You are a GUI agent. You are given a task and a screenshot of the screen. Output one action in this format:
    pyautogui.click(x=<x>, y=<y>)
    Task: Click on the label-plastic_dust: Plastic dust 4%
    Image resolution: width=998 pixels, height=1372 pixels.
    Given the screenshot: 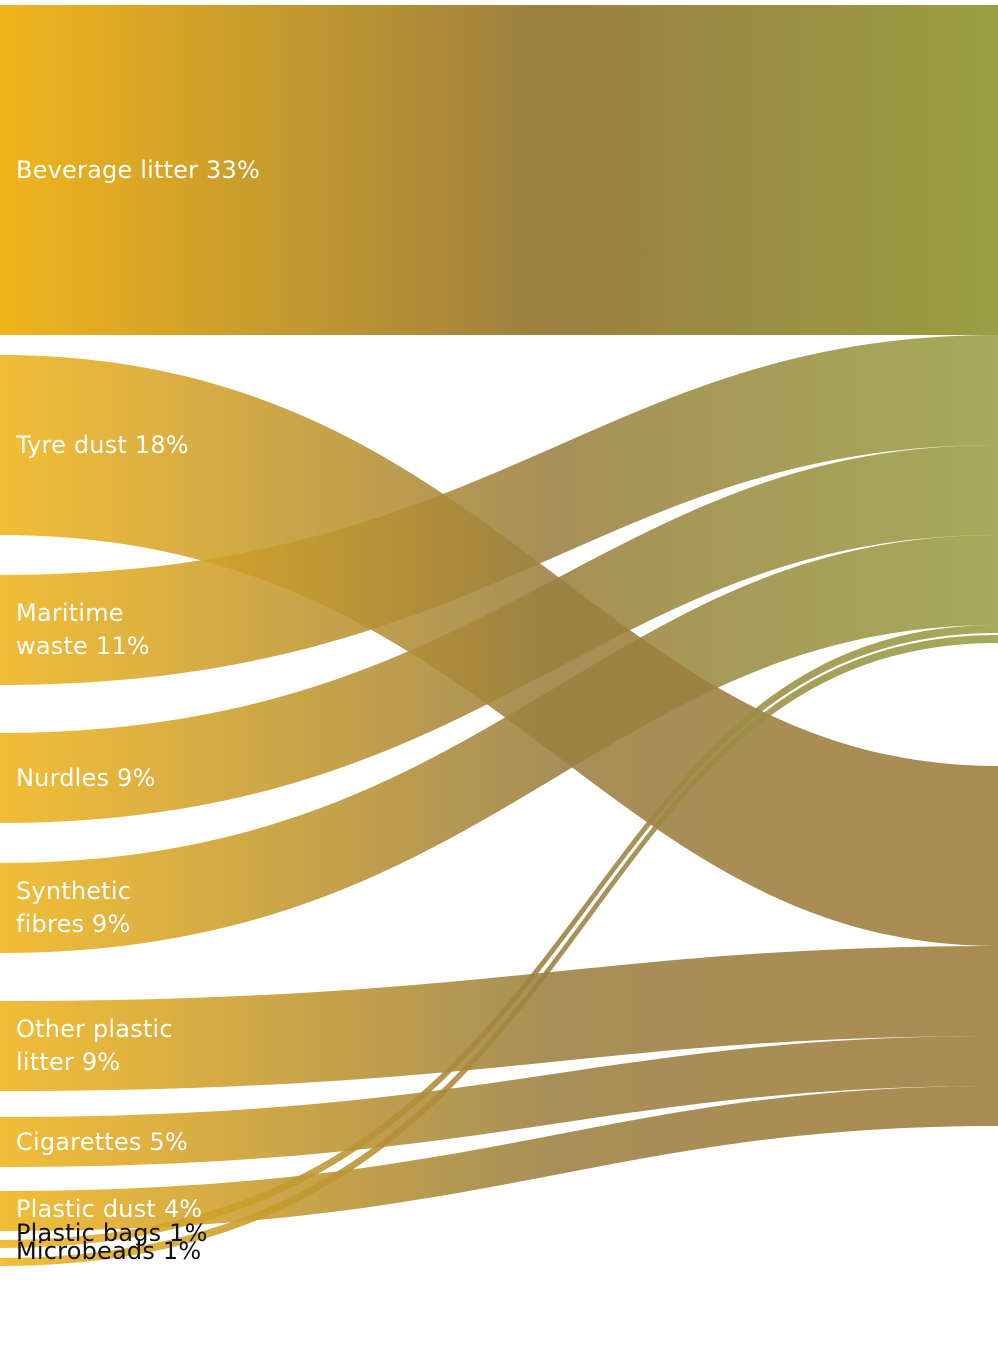 What is the action you would take?
    pyautogui.click(x=109, y=1209)
    